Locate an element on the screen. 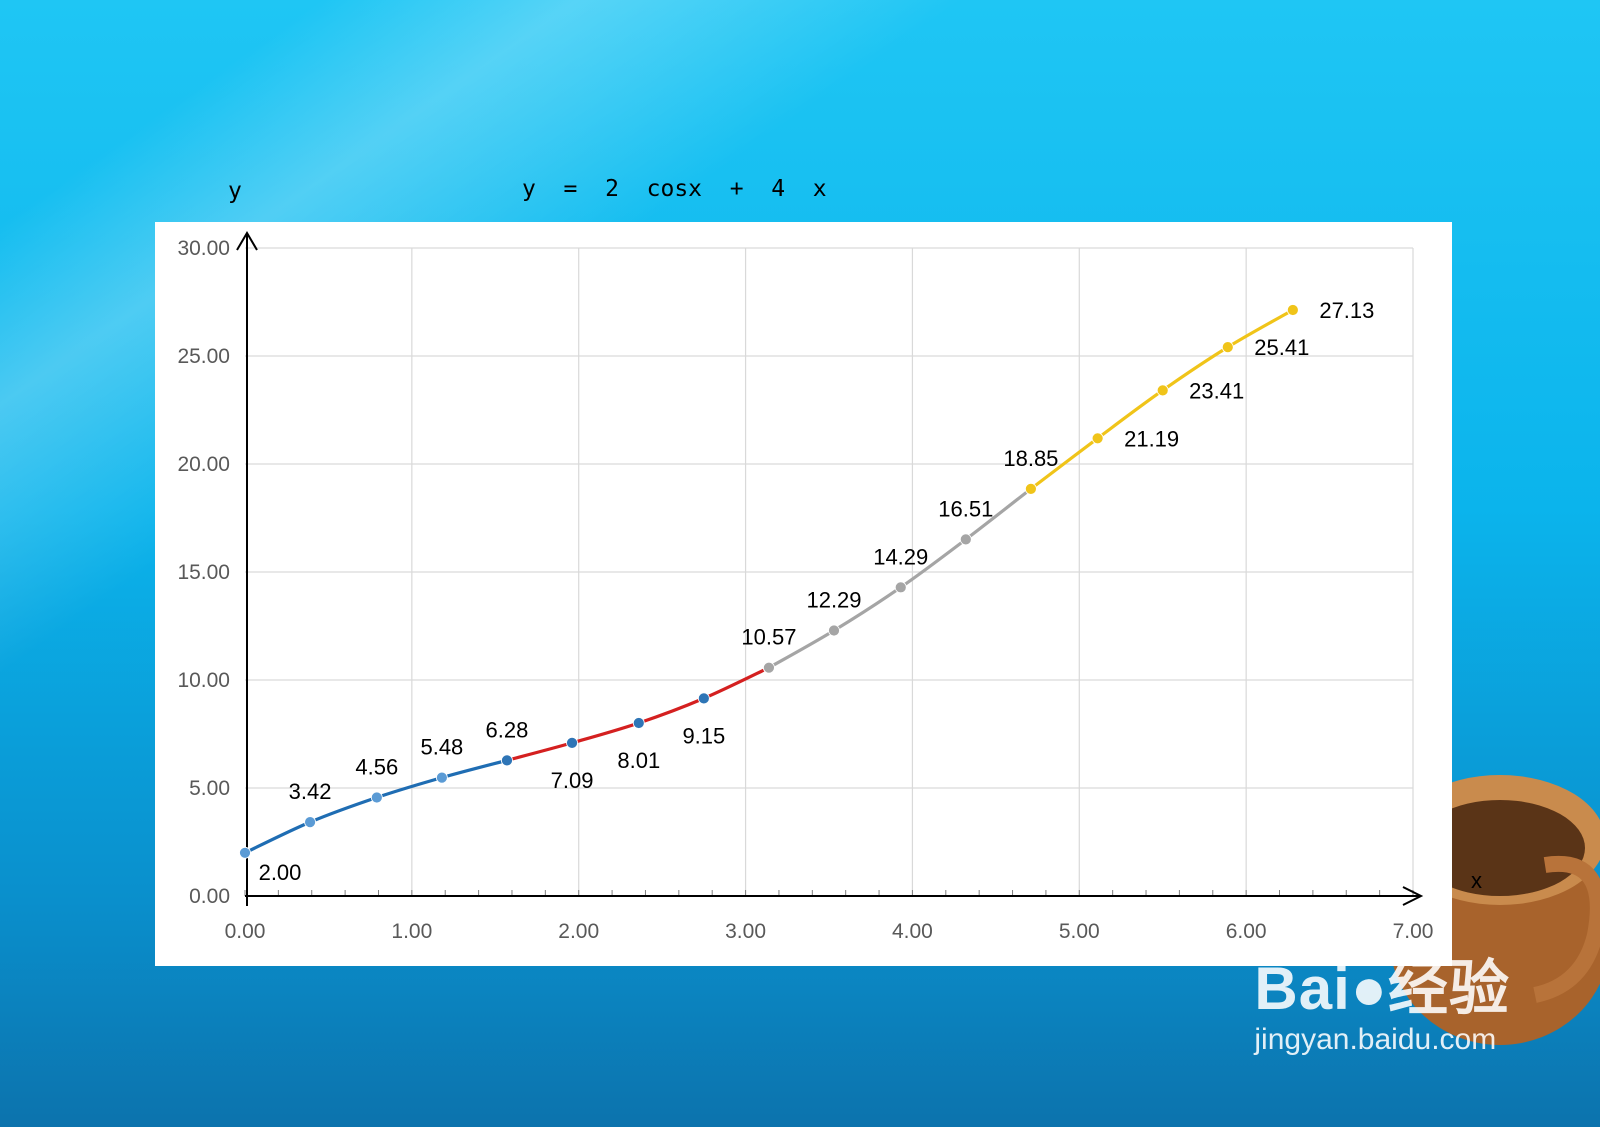  x-tick-label: 5.00 is located at coordinates (1079, 931).